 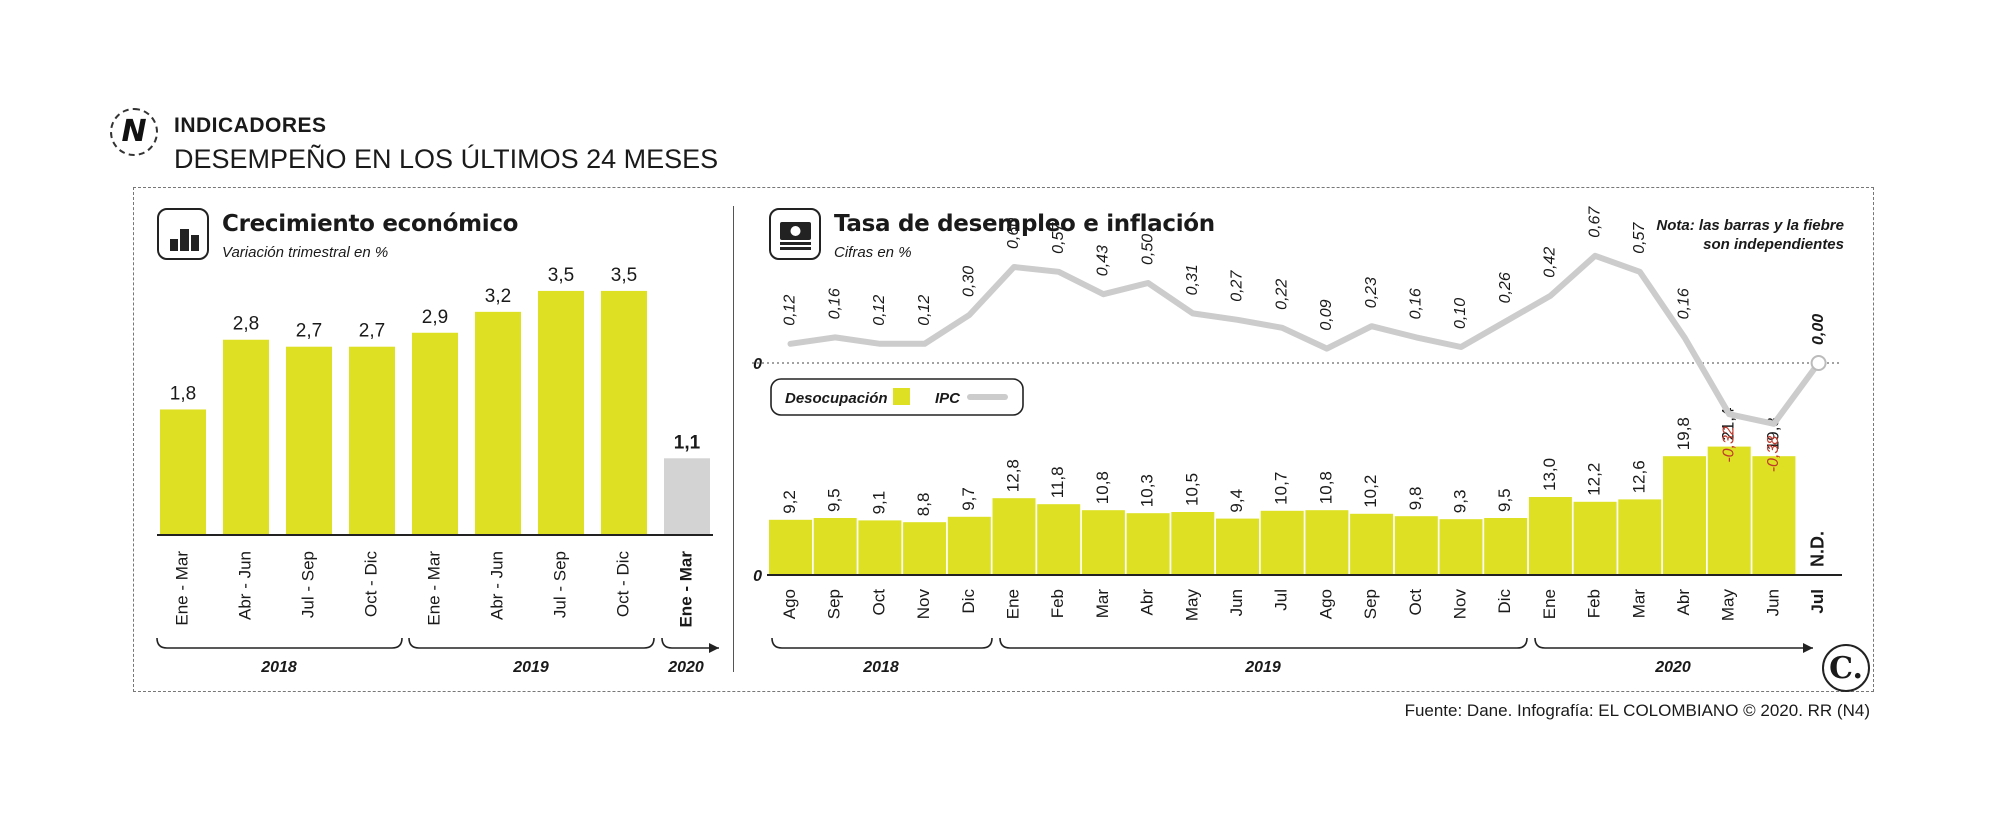 What do you see at coordinates (1237, 286) in the screenshot?
I see `ipc-value-label: 0,27` at bounding box center [1237, 286].